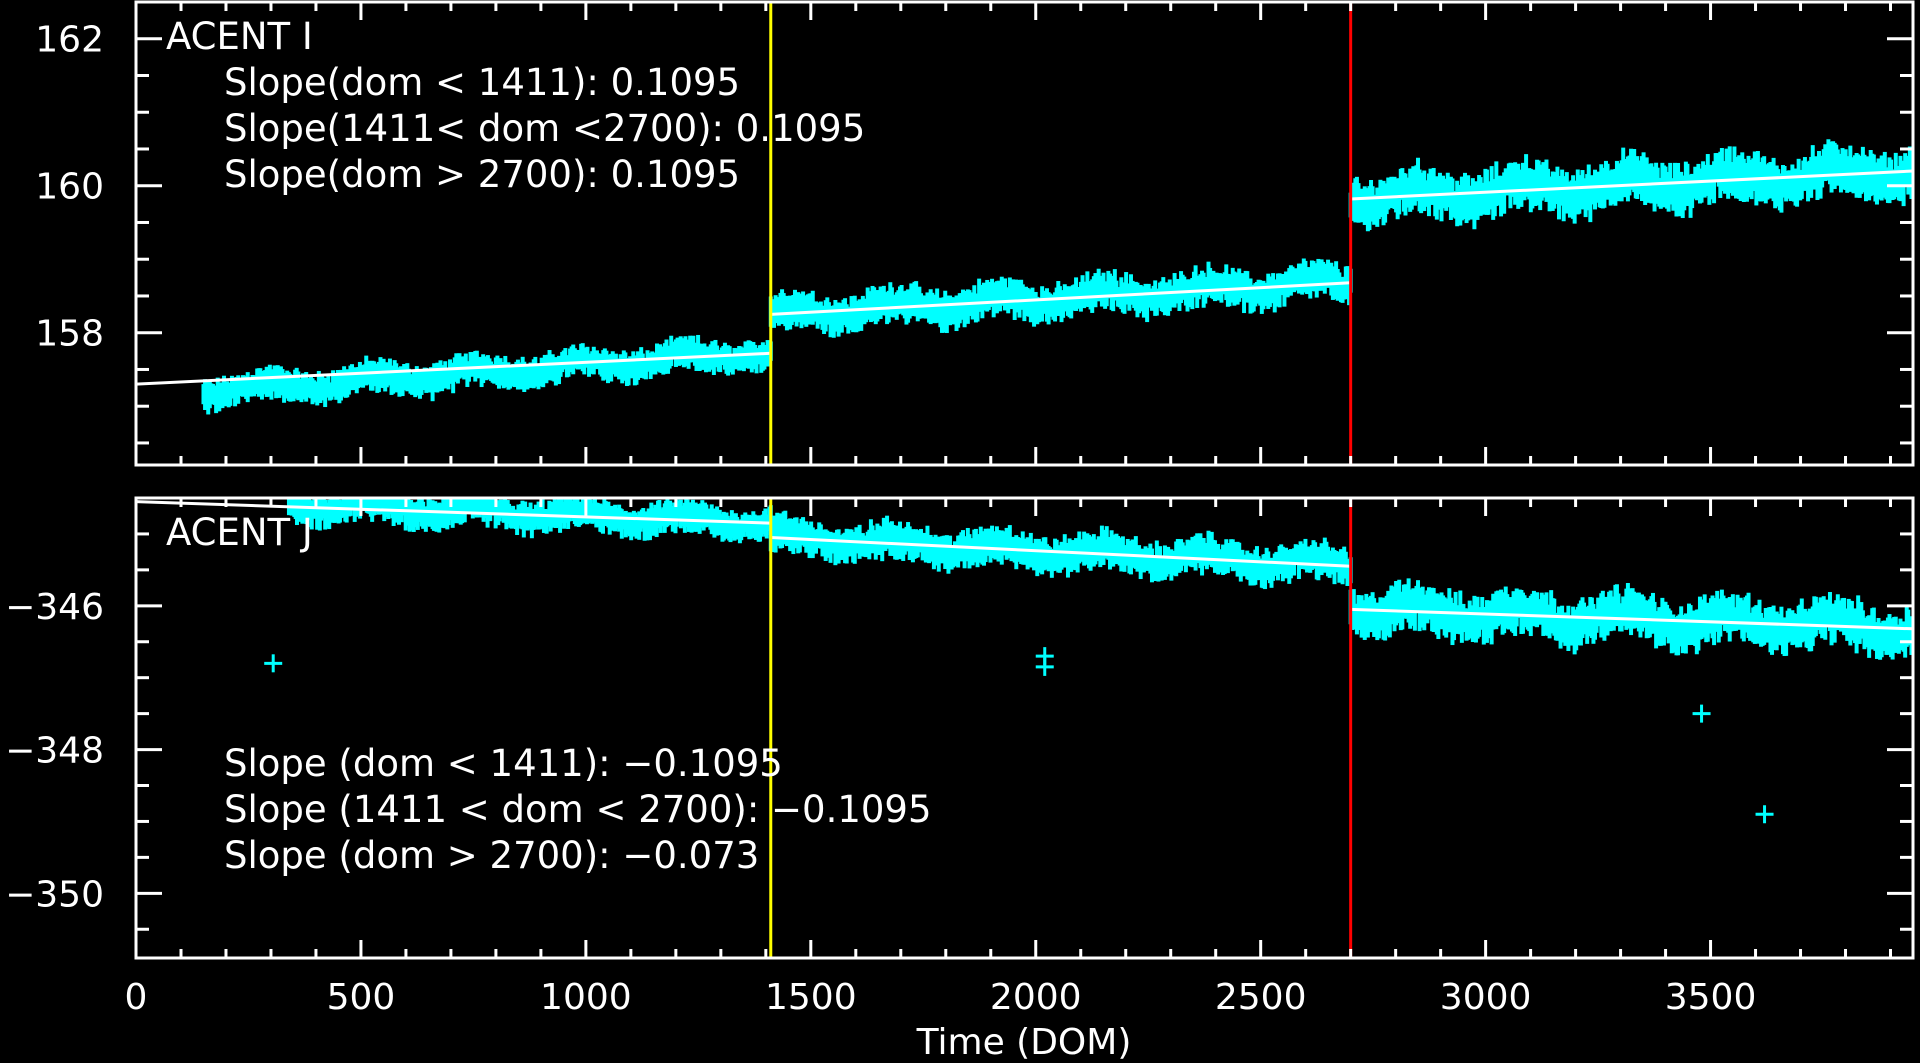 The image size is (1920, 1063). Describe the element at coordinates (1036, 997) in the screenshot. I see `x-tick-label: 2000` at that location.